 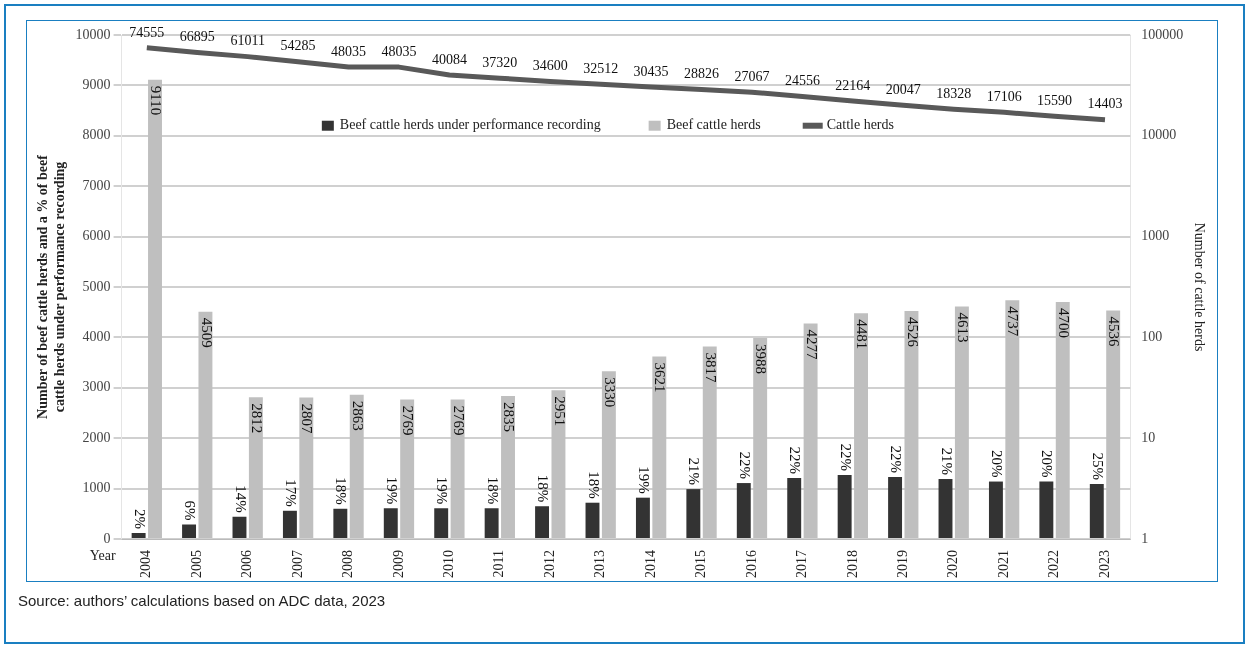 What do you see at coordinates (499, 564) in the screenshot?
I see `x-tick-label: 2011` at bounding box center [499, 564].